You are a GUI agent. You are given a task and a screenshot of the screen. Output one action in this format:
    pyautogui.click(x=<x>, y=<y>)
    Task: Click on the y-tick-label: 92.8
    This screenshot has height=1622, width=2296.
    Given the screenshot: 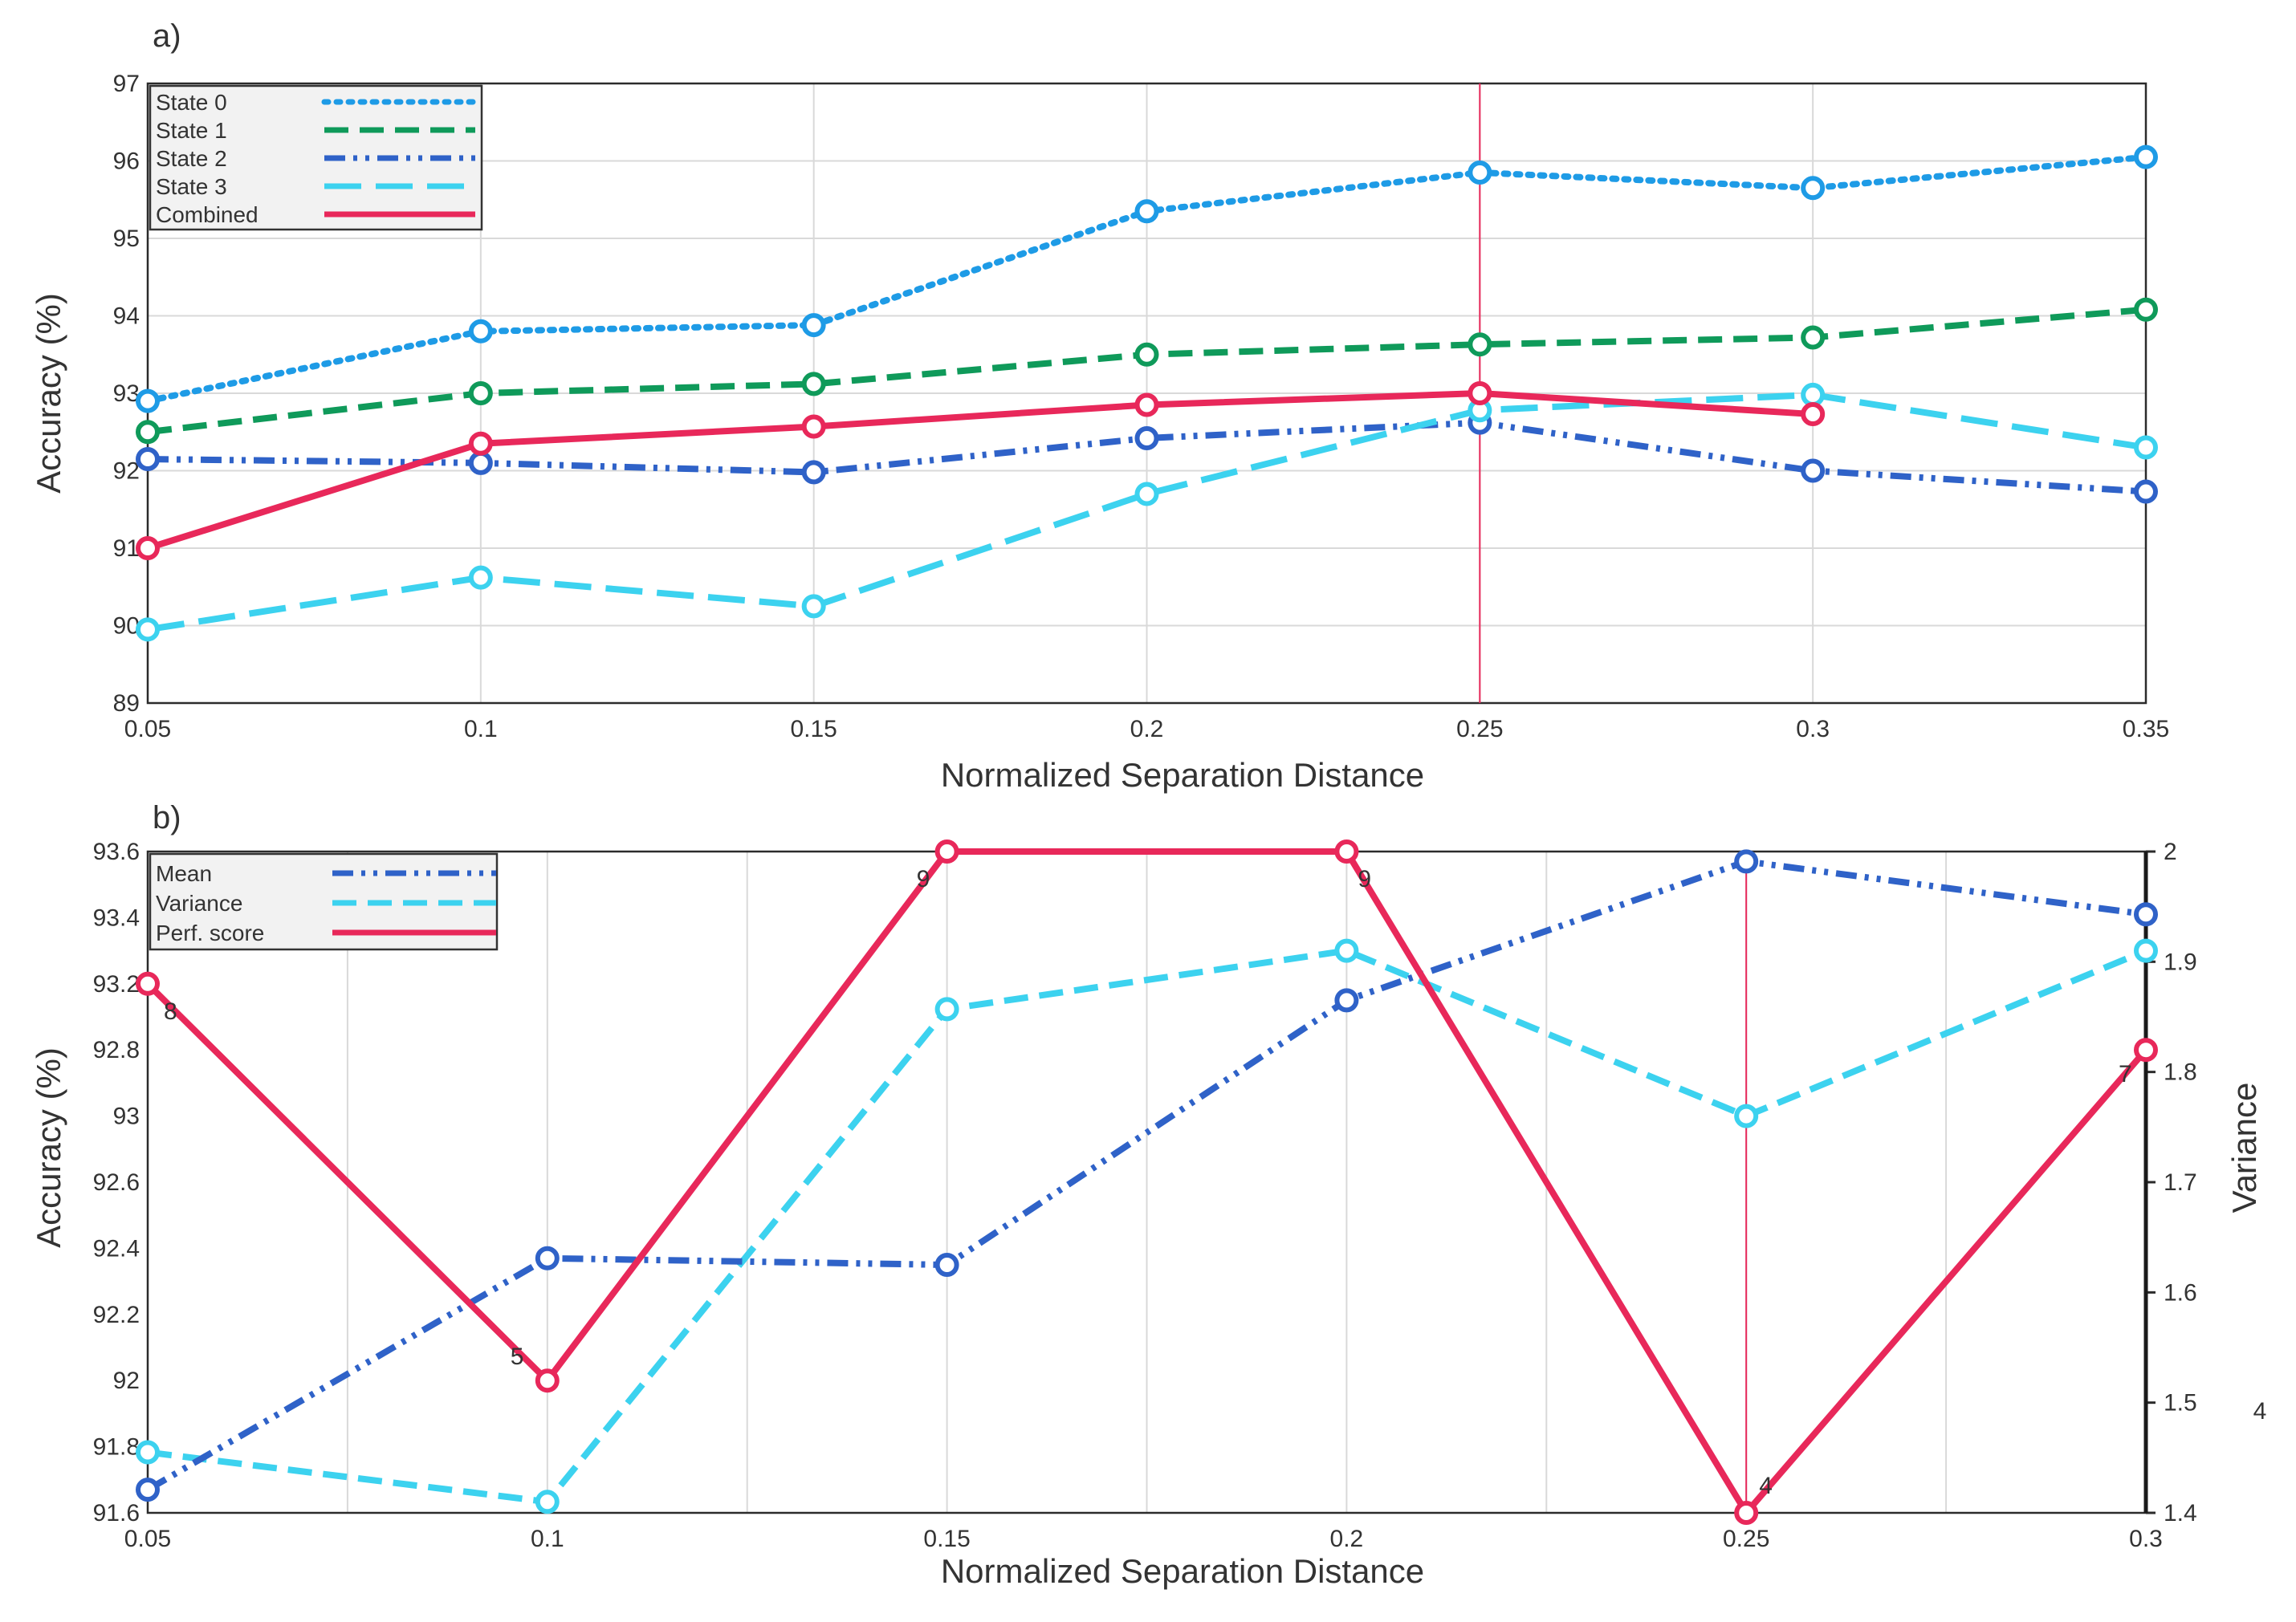 What is the action you would take?
    pyautogui.click(x=117, y=1050)
    